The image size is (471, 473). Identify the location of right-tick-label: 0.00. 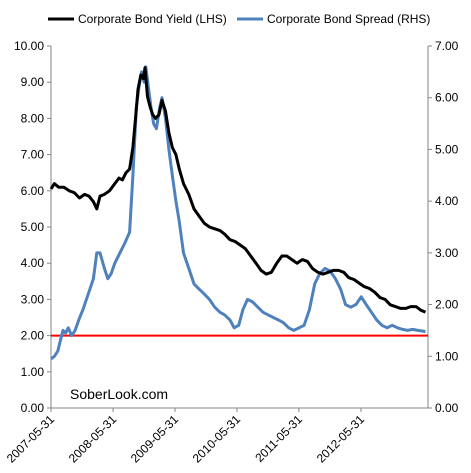
(447, 408).